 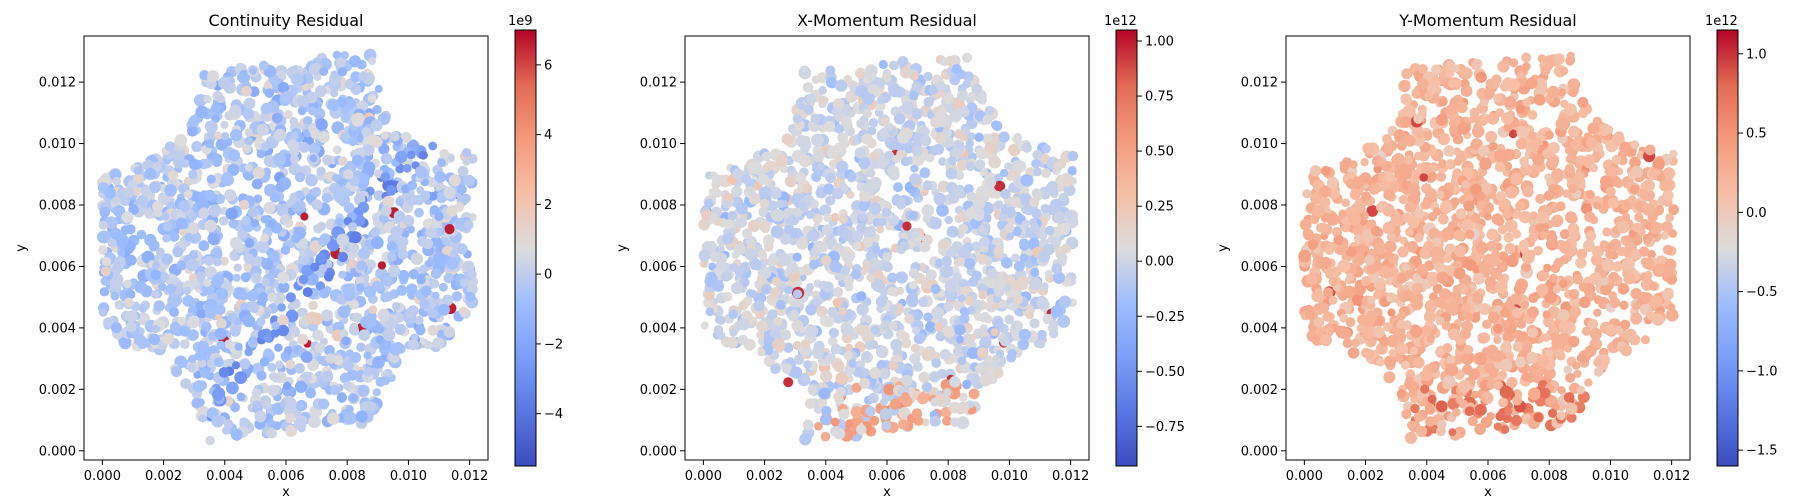 What do you see at coordinates (1165, 427) in the screenshot?
I see `colorbar-tick-label: −0.75` at bounding box center [1165, 427].